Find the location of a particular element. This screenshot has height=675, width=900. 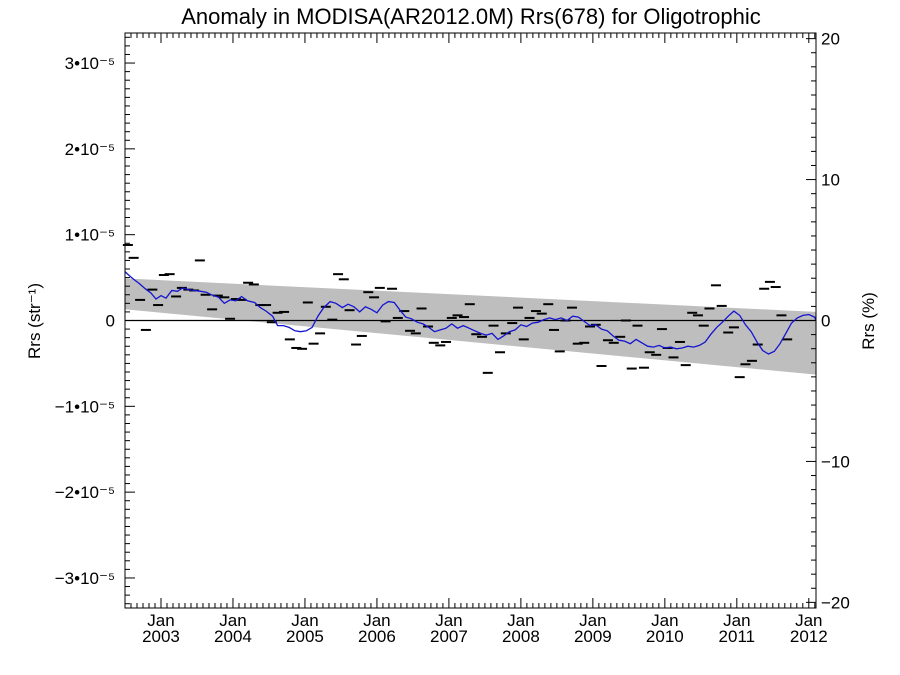

y-left-tick-label: −3•10⁻⁵ is located at coordinates (85, 578).